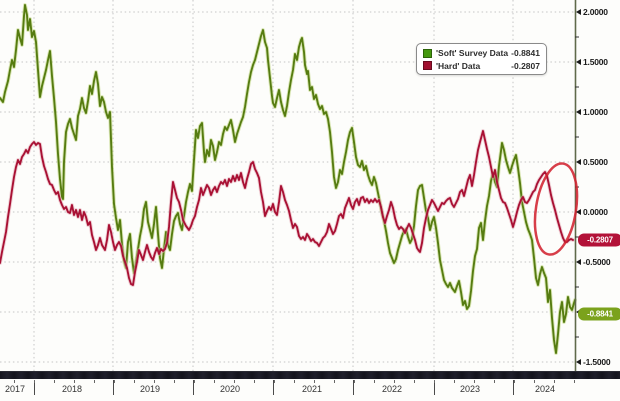  I want to click on y-axis-label-text: 1.0000, so click(595, 112).